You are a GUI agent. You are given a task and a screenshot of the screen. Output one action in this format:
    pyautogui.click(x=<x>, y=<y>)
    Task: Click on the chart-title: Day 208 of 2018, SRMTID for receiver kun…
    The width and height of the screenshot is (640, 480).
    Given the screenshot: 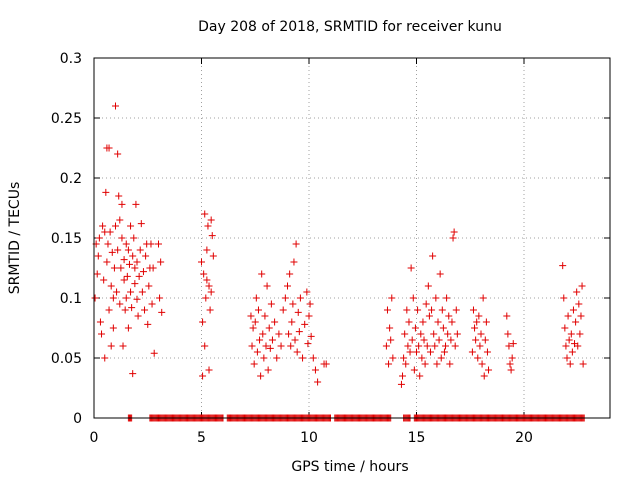 What is the action you would take?
    pyautogui.click(x=350, y=27)
    